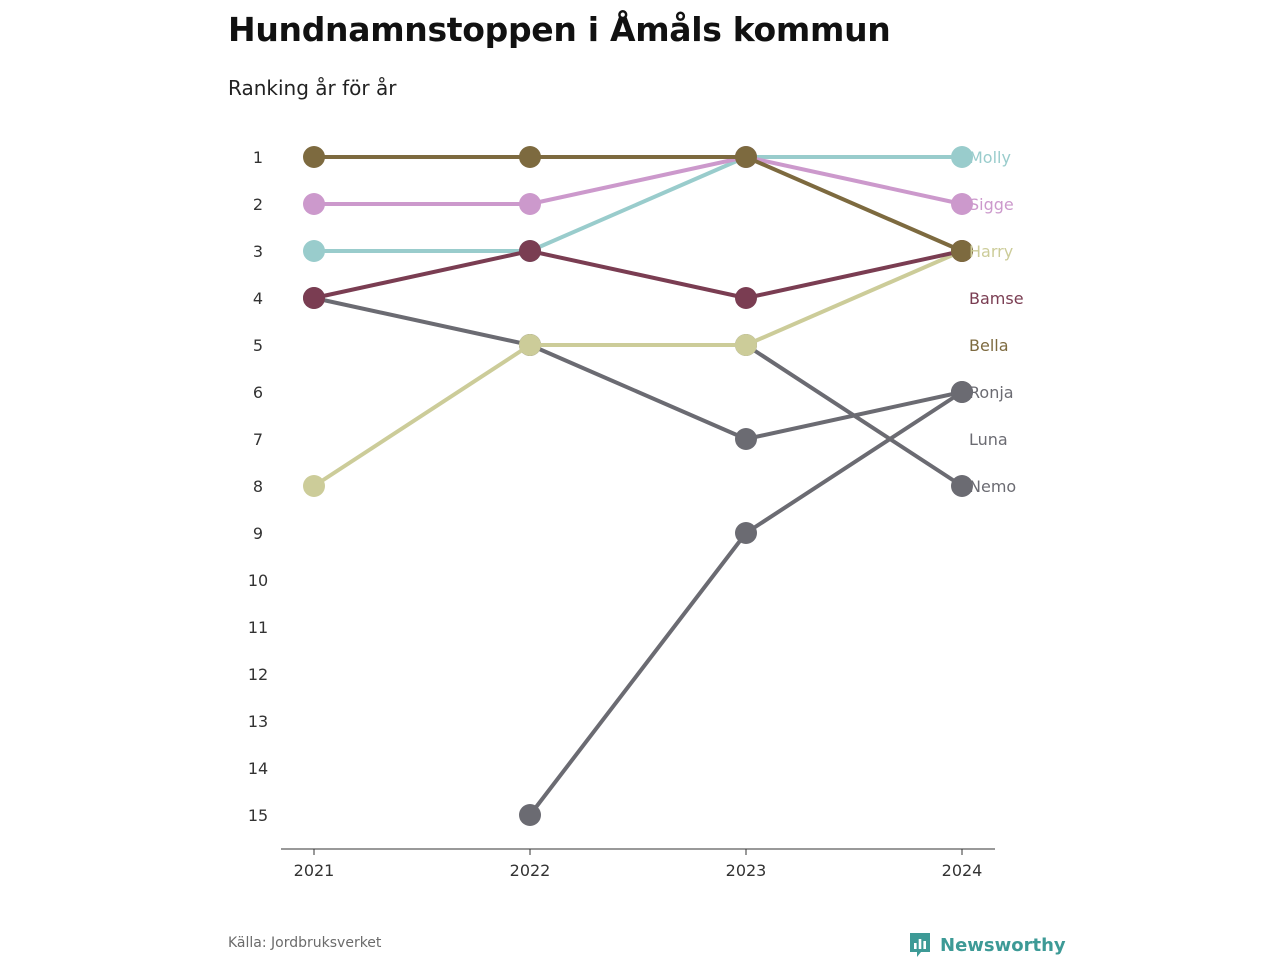 This screenshot has height=960, width=1280. I want to click on y-tick-label: 15, so click(258, 815).